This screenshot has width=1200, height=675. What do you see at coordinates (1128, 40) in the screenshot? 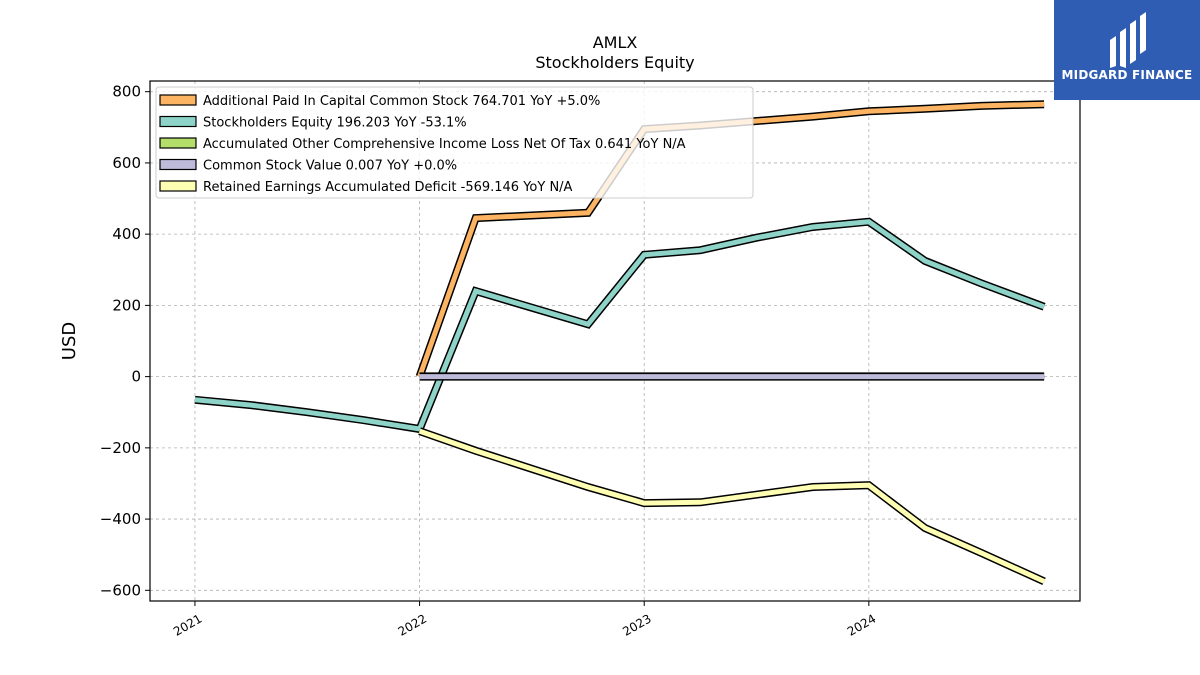
I see `logo-mark-icon` at bounding box center [1128, 40].